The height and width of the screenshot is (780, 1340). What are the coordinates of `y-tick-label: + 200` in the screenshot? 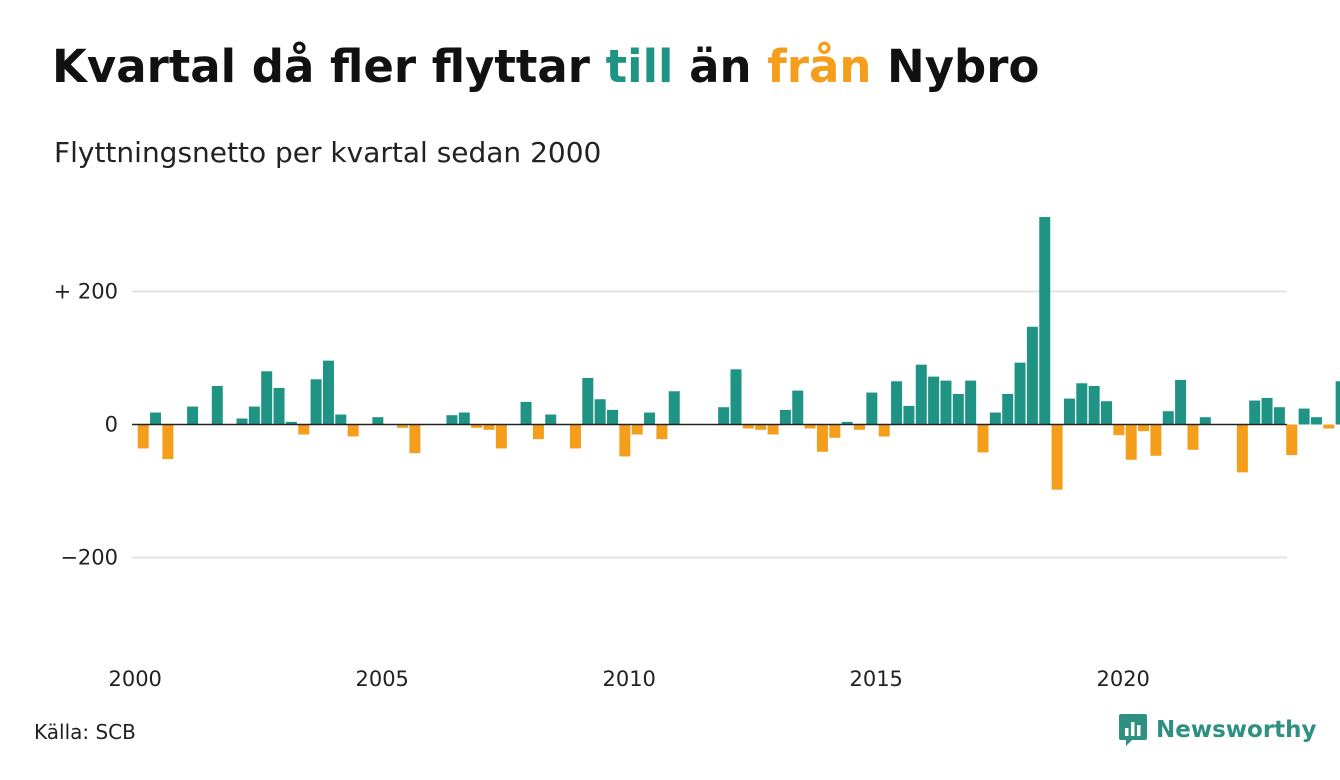 It's located at (86, 292).